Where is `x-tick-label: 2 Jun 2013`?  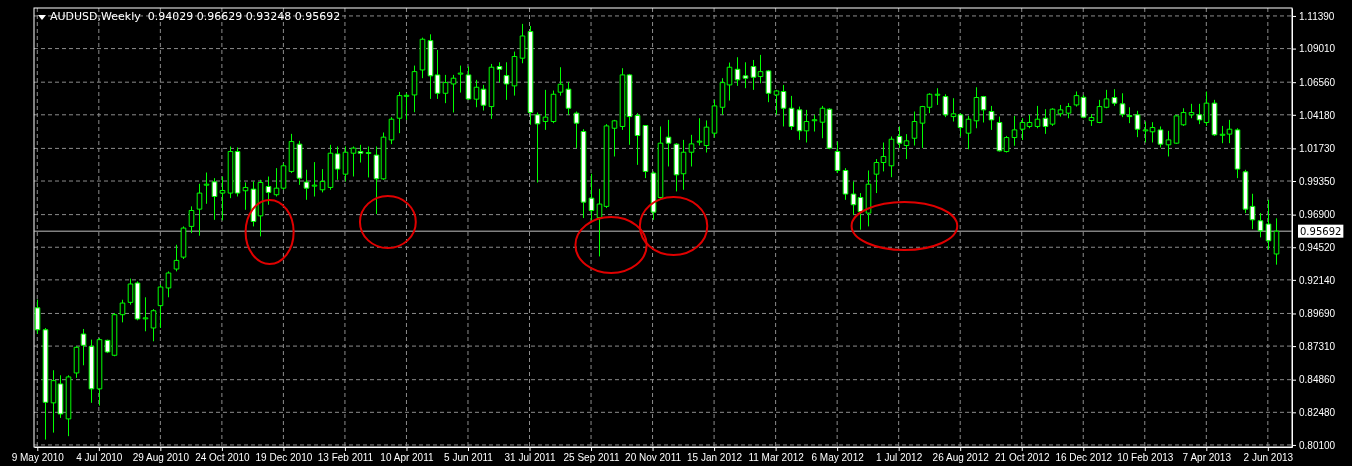
x-tick-label: 2 Jun 2013 is located at coordinates (1268, 458).